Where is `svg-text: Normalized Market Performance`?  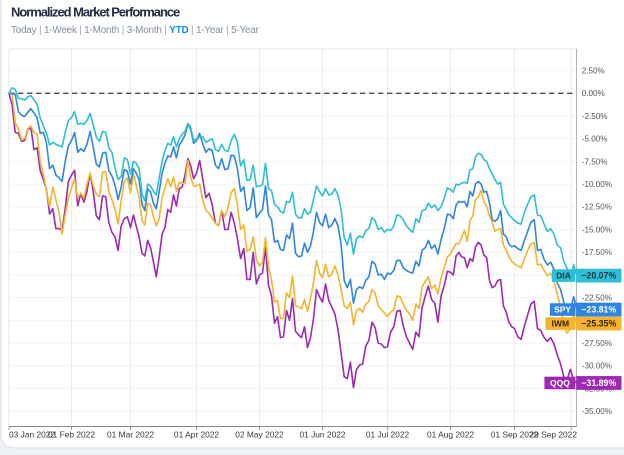
svg-text: Normalized Market Performance is located at coordinates (95, 12).